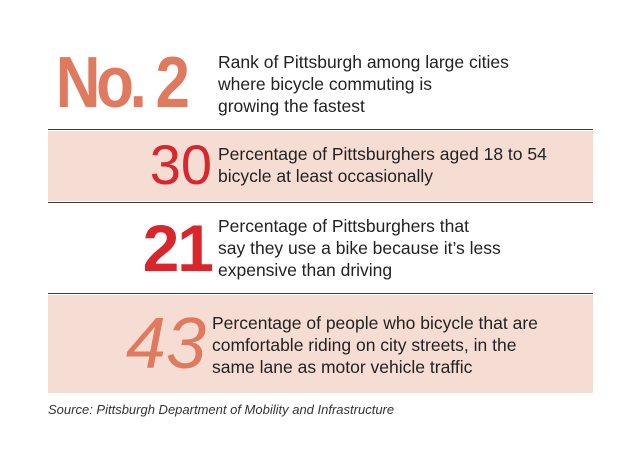 The height and width of the screenshot is (465, 640). What do you see at coordinates (178, 248) in the screenshot?
I see `stat-number: 21` at bounding box center [178, 248].